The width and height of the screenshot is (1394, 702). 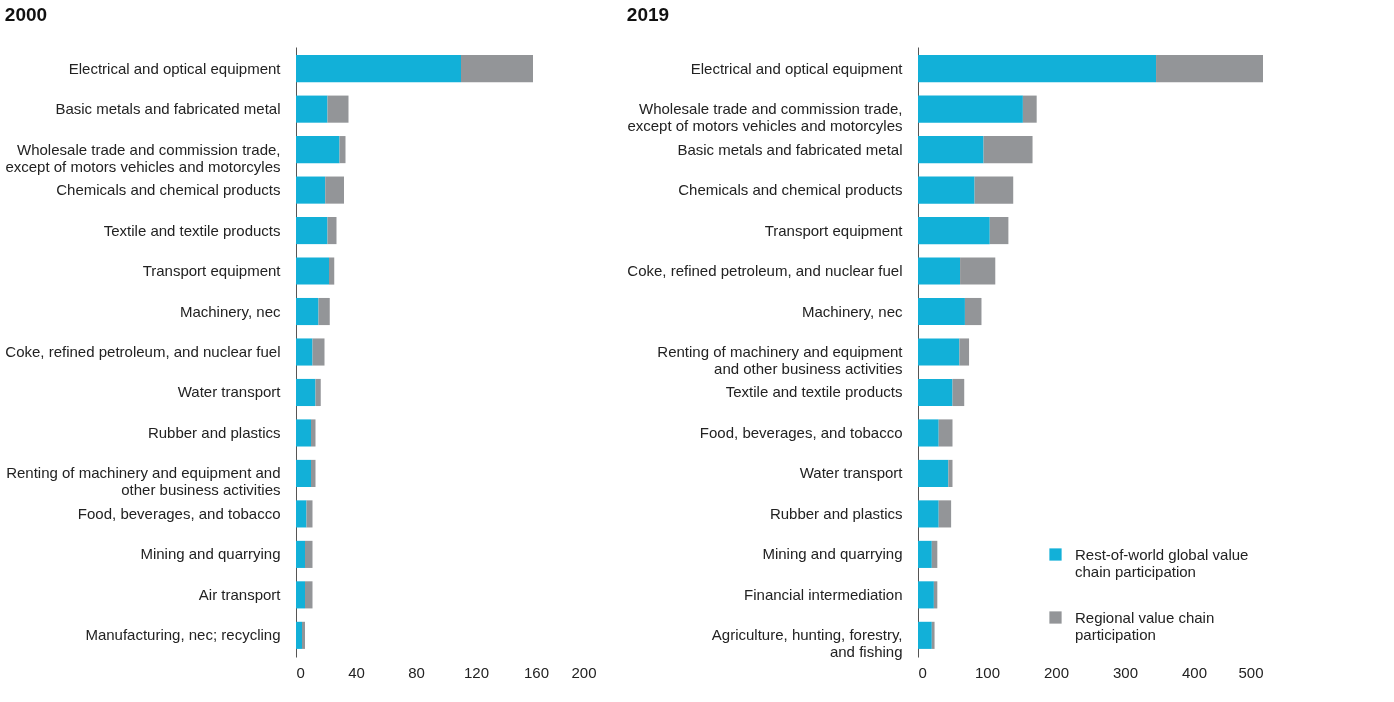 What do you see at coordinates (240, 594) in the screenshot?
I see `y-tick-label: Air transport` at bounding box center [240, 594].